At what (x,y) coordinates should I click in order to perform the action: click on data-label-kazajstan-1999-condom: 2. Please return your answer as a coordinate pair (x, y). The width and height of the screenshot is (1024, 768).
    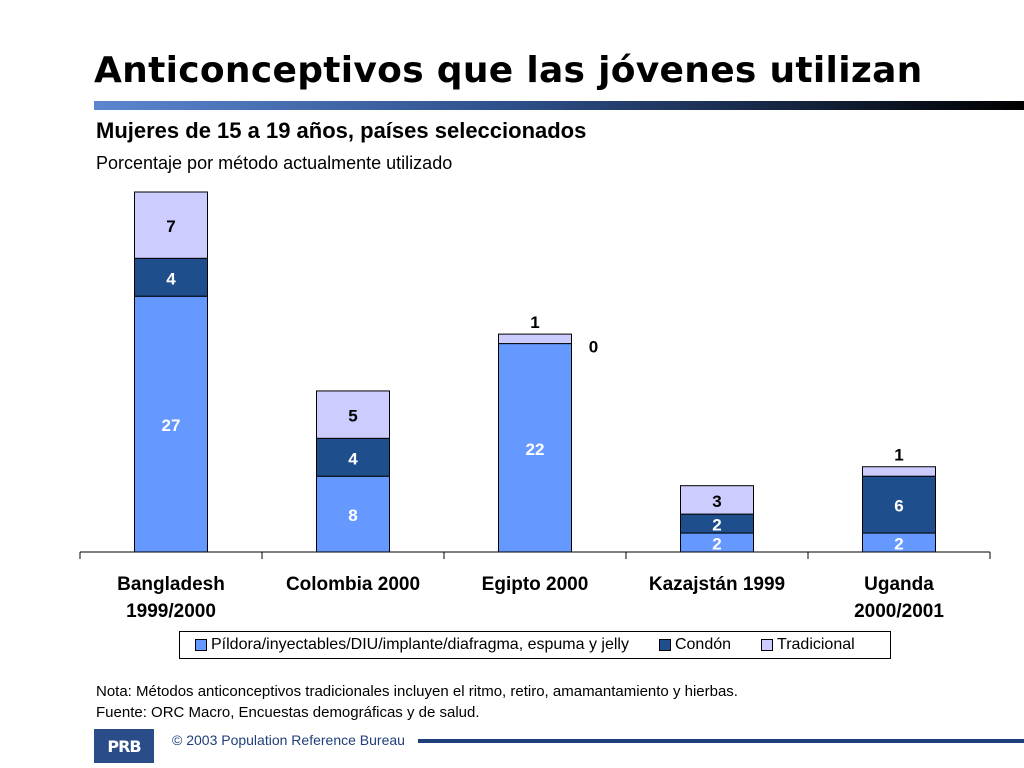
    Looking at the image, I should click on (716, 525).